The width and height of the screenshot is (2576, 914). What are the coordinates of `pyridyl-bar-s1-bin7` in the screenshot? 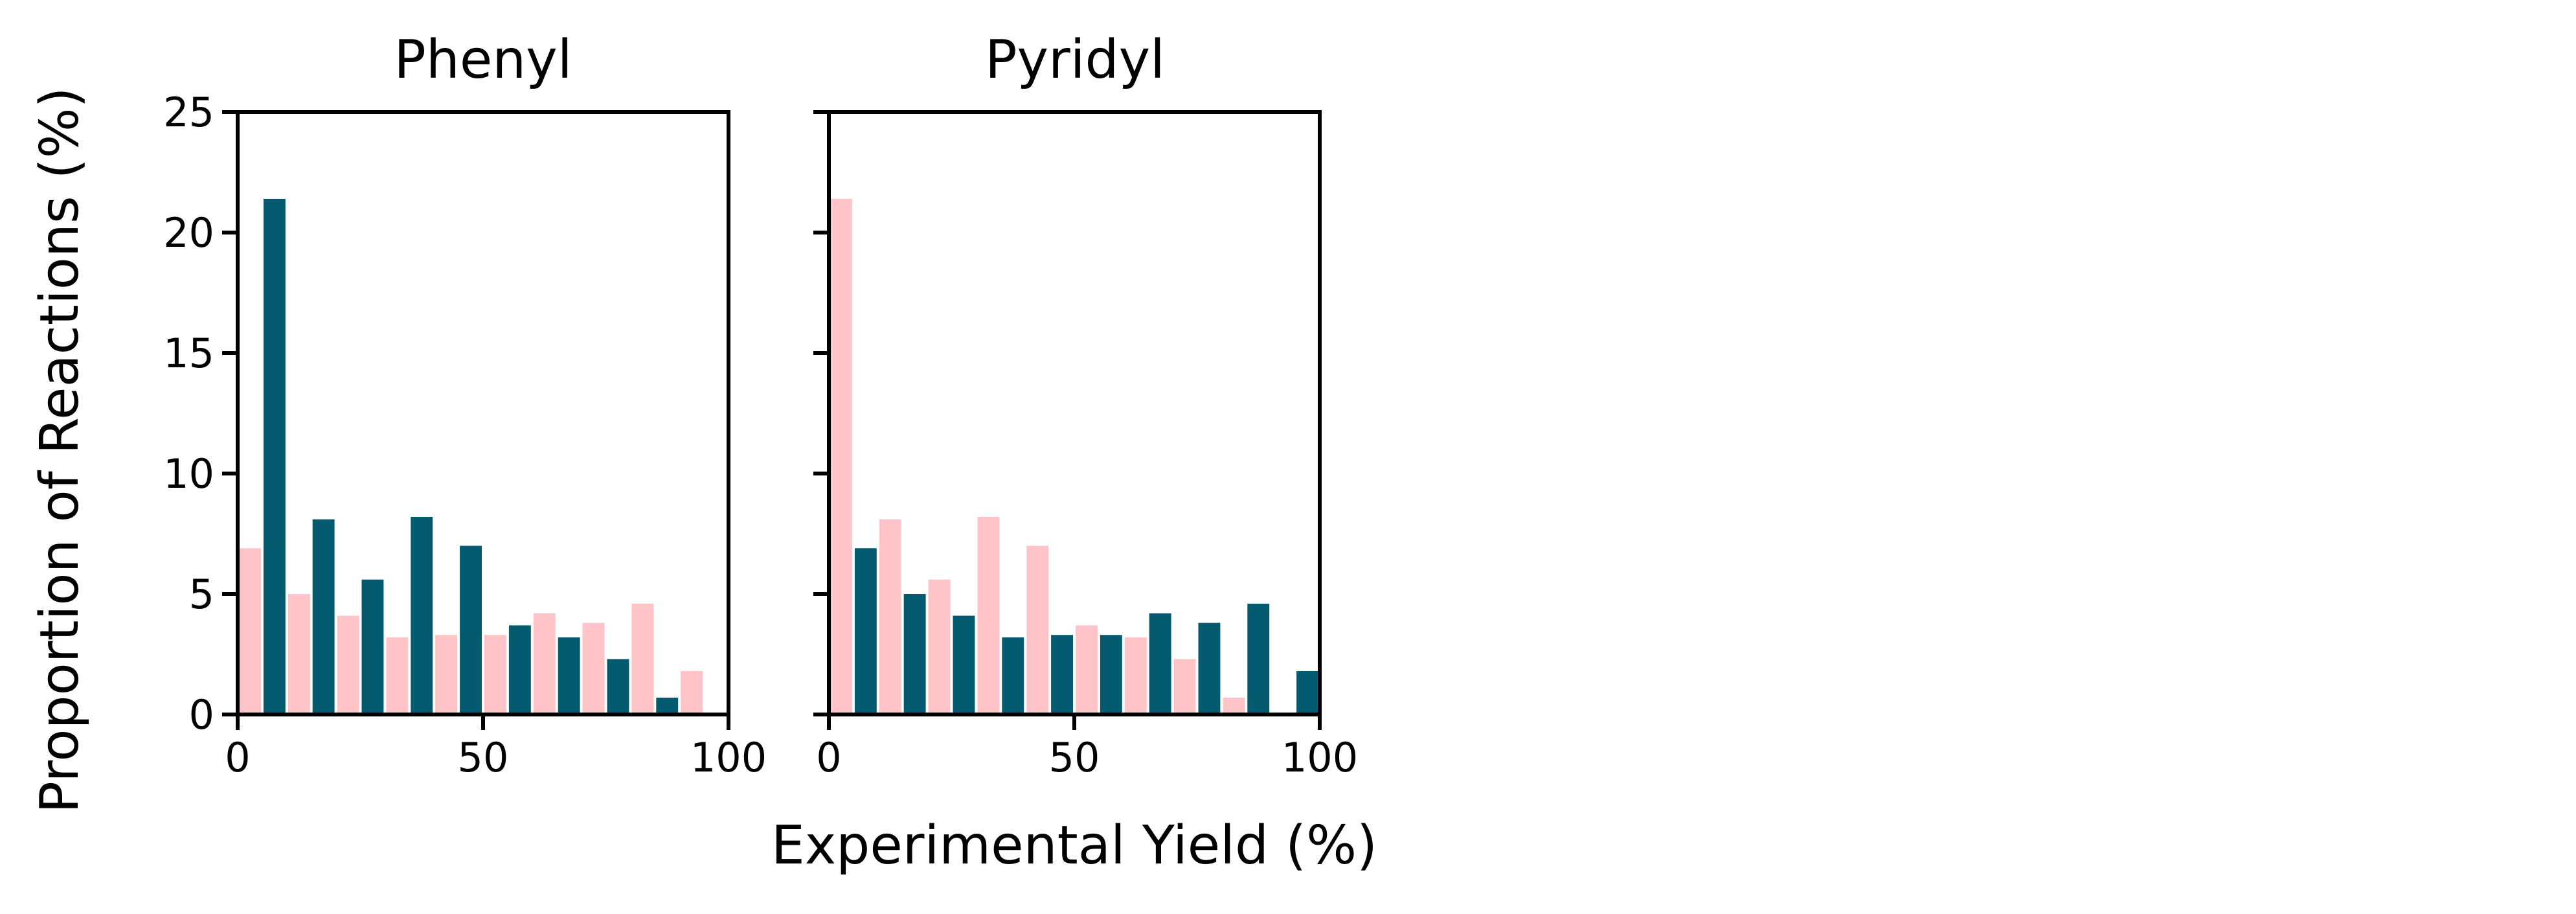 It's located at (1209, 668).